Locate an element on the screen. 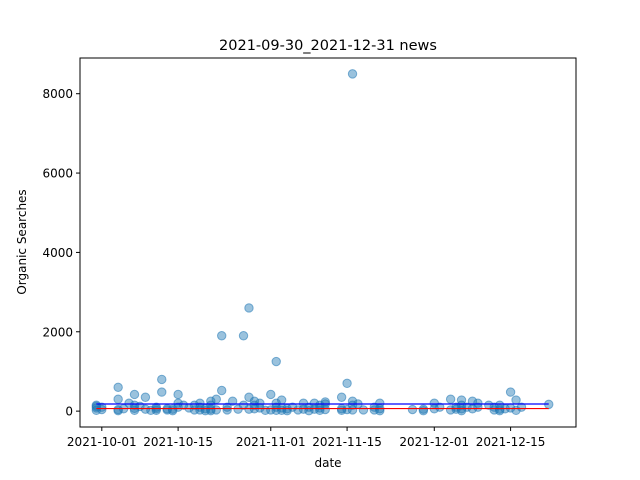 Image resolution: width=640 pixels, height=480 pixels. y-tick-label: 8000 is located at coordinates (57, 94).